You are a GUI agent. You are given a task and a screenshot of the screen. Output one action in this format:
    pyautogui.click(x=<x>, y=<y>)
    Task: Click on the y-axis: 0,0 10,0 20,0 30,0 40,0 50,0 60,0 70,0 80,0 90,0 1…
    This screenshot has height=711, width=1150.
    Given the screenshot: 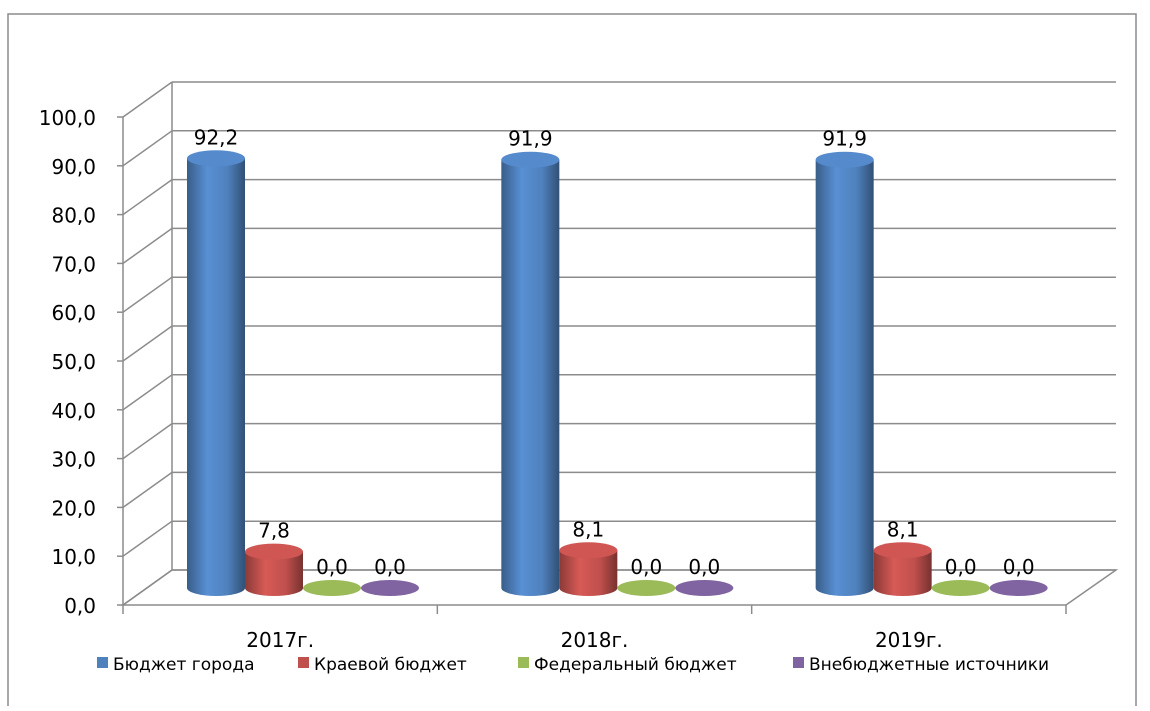 What is the action you would take?
    pyautogui.click(x=81, y=362)
    